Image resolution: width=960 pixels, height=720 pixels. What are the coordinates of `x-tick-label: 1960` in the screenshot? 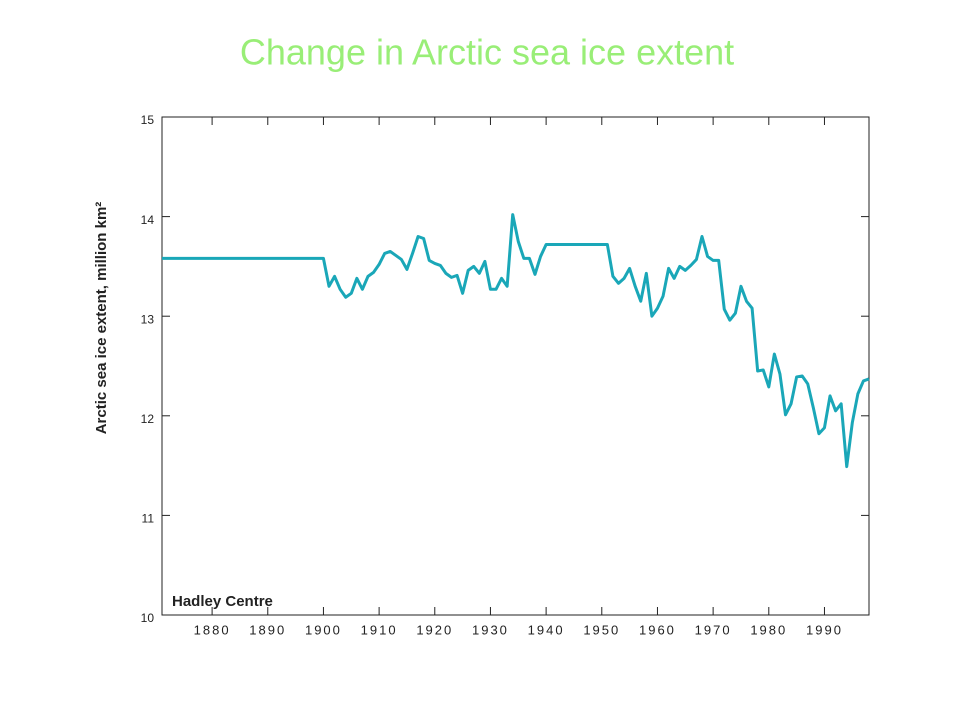 It's located at (657, 629).